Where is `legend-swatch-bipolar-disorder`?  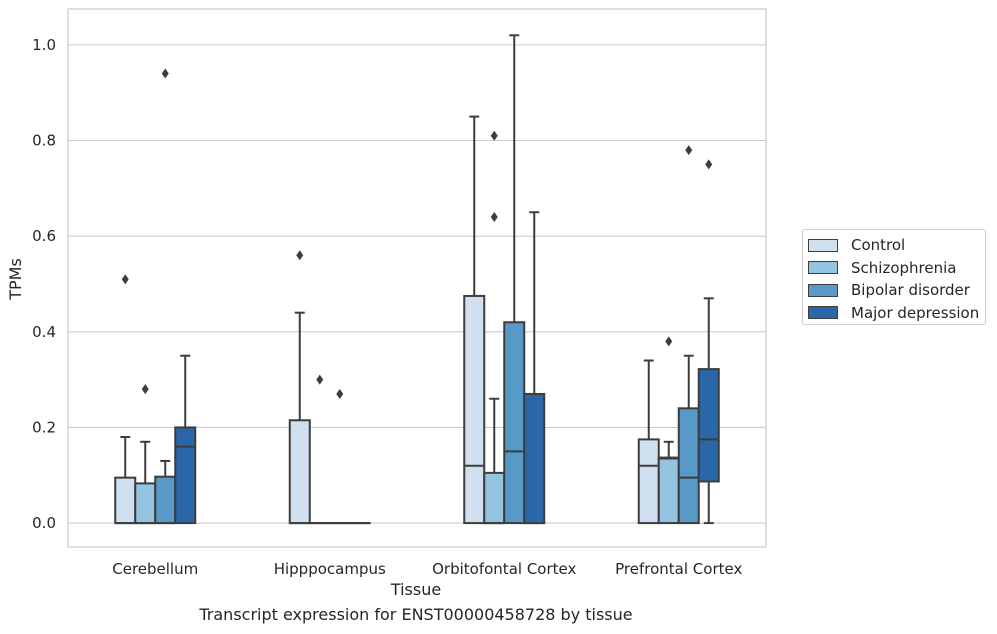 legend-swatch-bipolar-disorder is located at coordinates (823, 290).